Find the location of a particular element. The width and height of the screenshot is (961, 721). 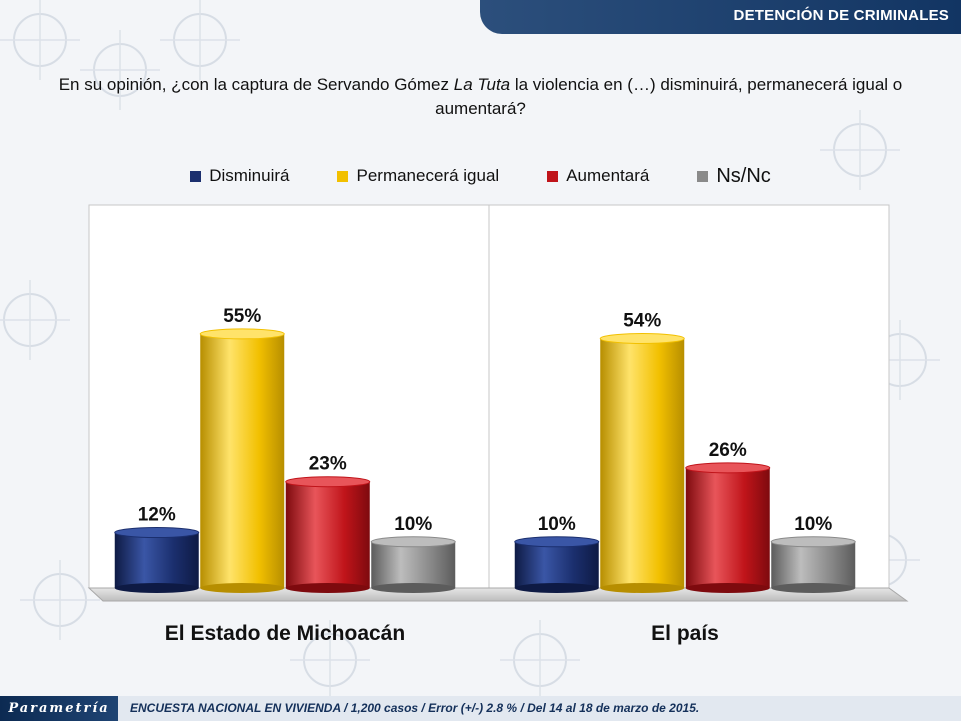

legend-item-aumentara: Aumentará is located at coordinates (598, 176).